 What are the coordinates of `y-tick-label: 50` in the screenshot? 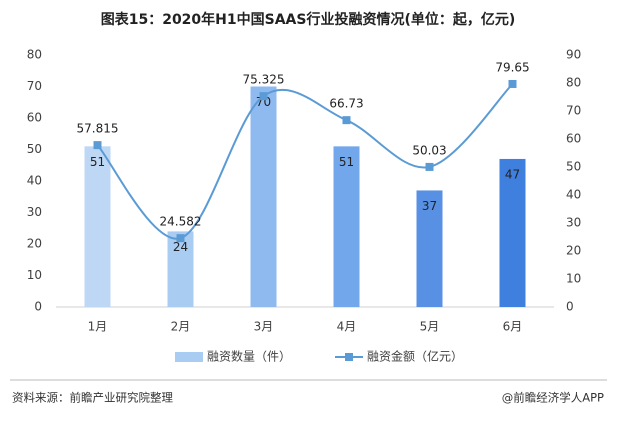 It's located at (34, 149).